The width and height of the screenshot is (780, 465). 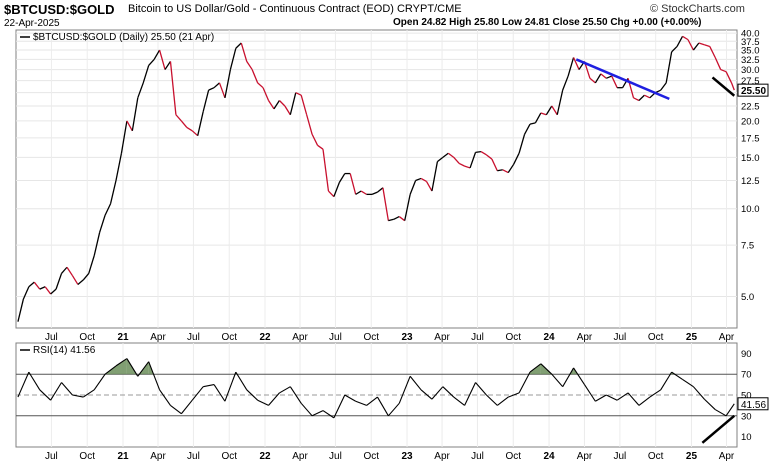 What do you see at coordinates (123, 337) in the screenshot?
I see `x-tick-label: 21` at bounding box center [123, 337].